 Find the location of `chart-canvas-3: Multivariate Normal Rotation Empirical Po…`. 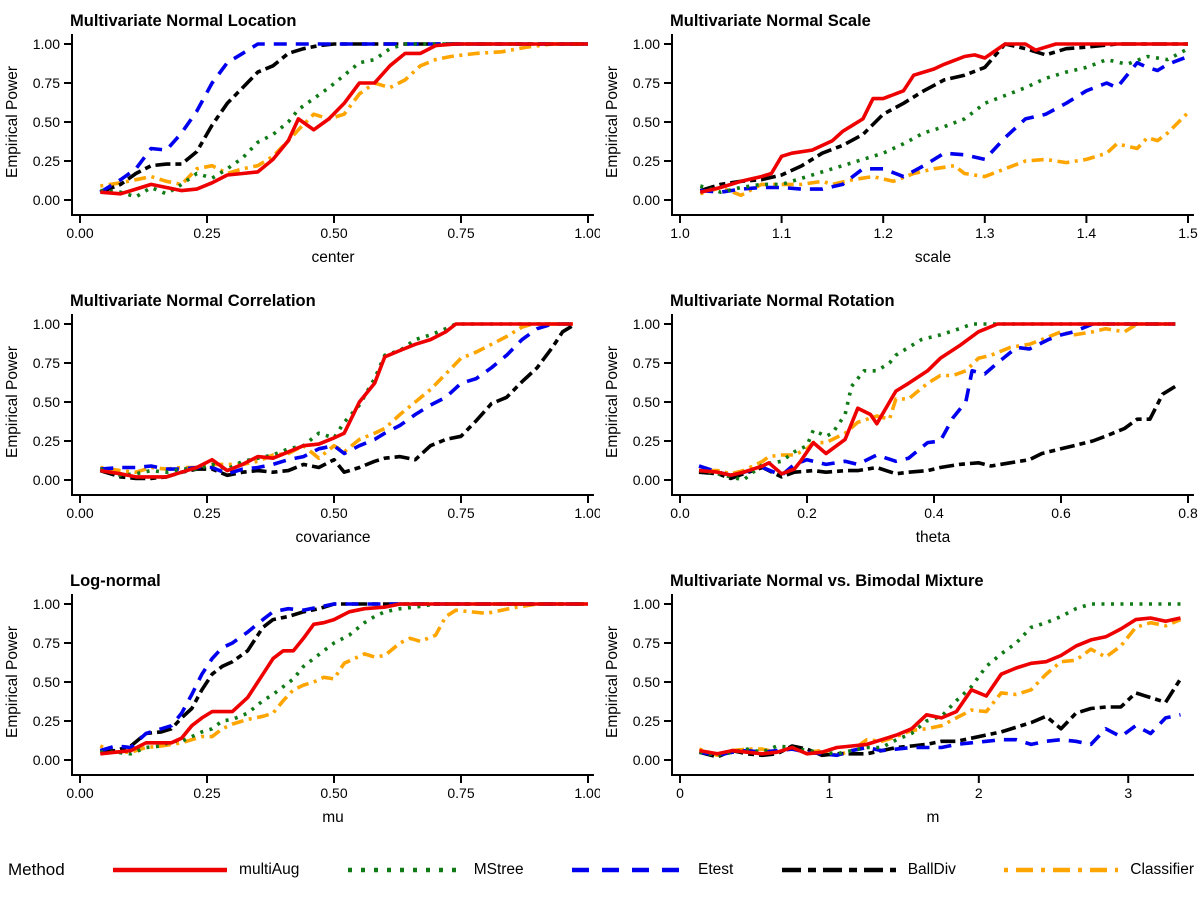

chart-canvas-3: Multivariate Normal Rotation Empirical Po… is located at coordinates (901, 419).